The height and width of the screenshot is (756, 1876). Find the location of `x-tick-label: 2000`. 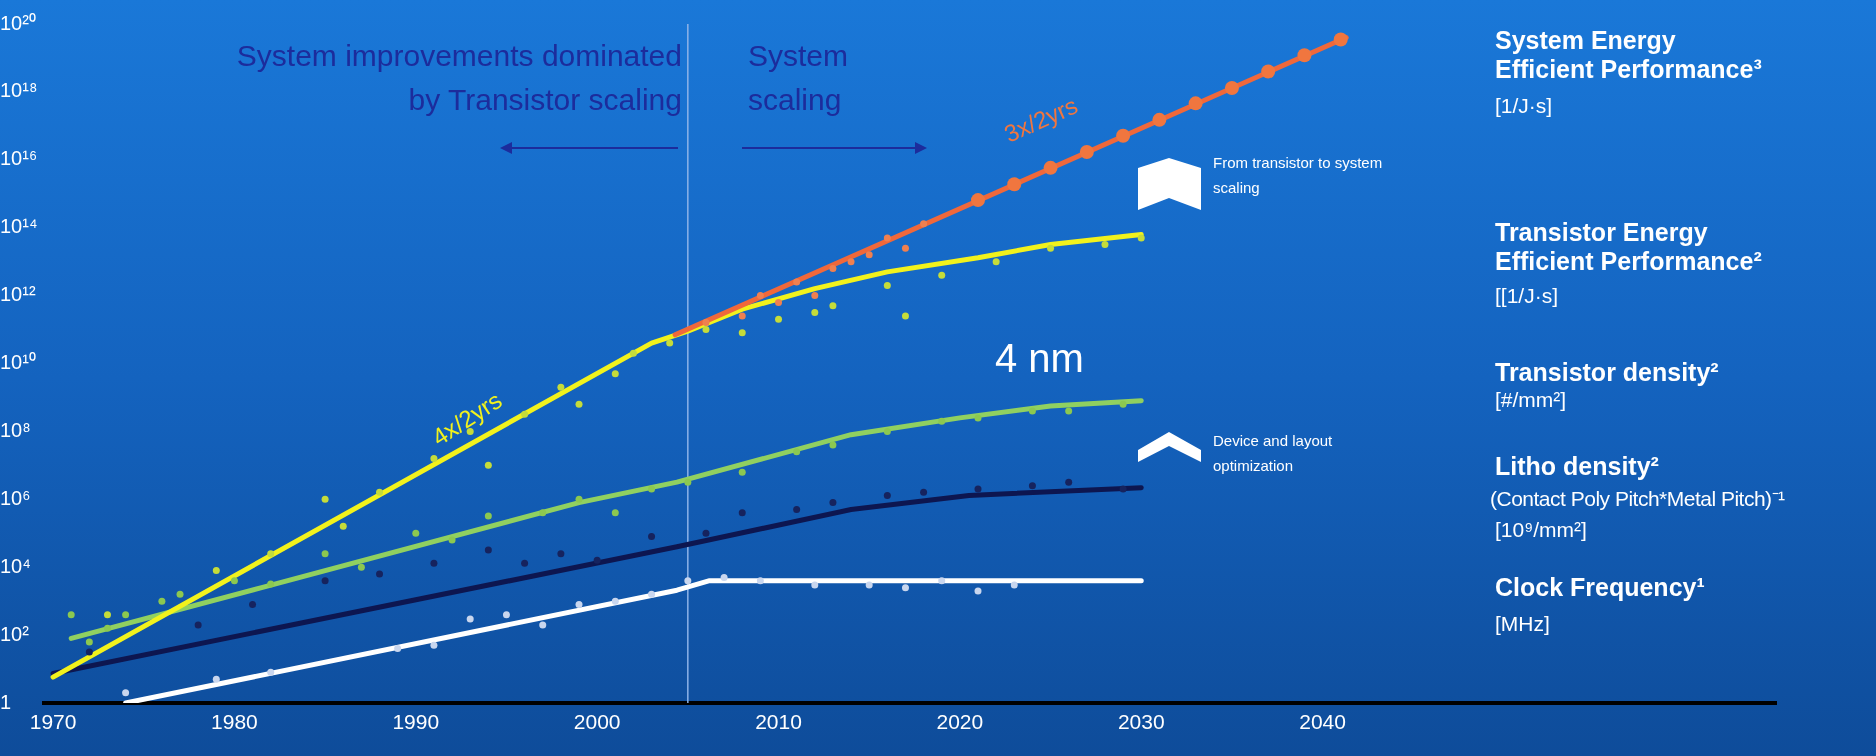

x-tick-label: 2000 is located at coordinates (597, 722).